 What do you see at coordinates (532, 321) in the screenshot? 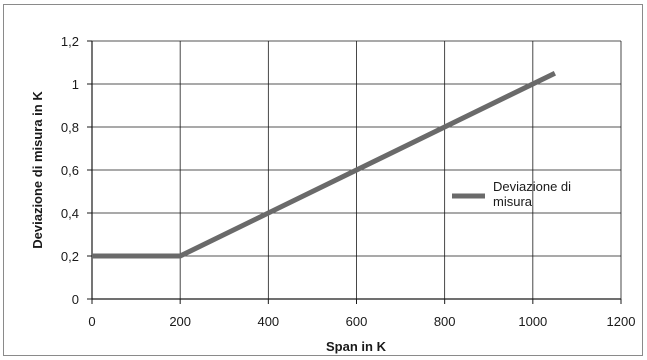
I see `x-tick-label: 1000` at bounding box center [532, 321].